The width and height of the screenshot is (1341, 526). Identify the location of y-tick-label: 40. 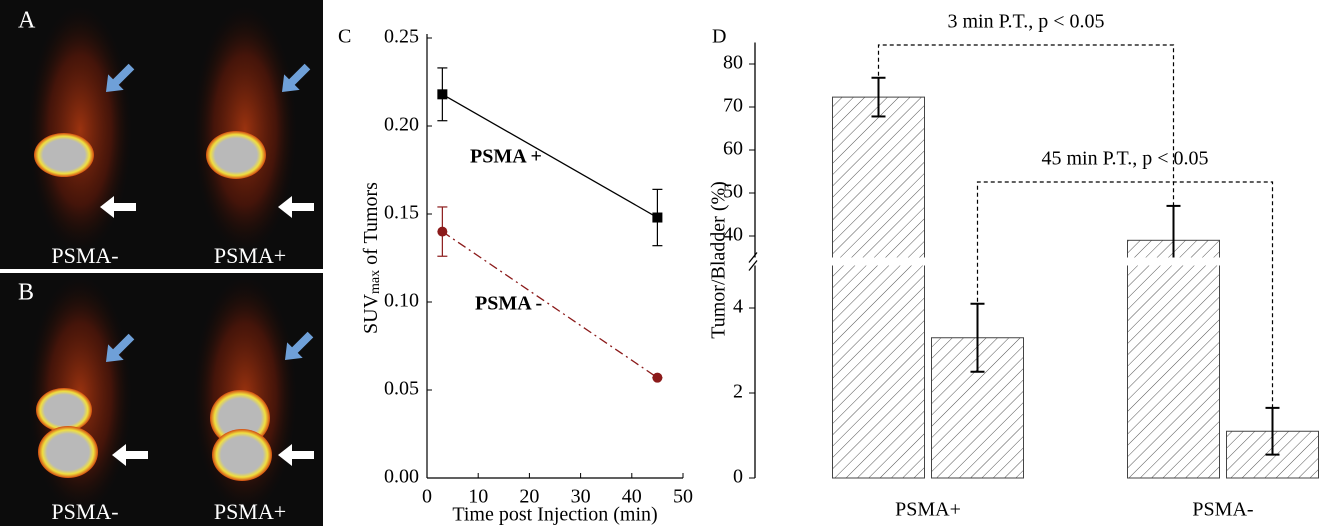
(733, 235).